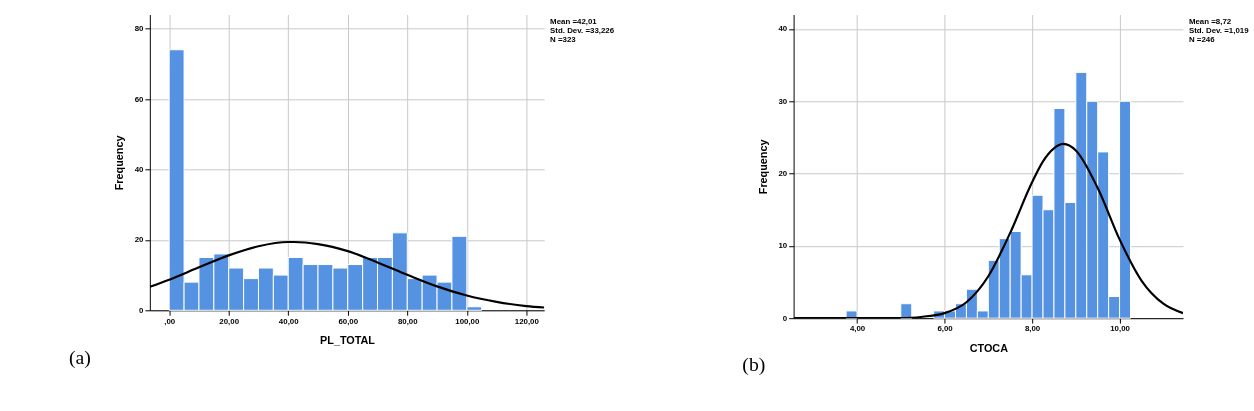 This screenshot has height=411, width=1254. Describe the element at coordinates (80, 357) in the screenshot. I see `text: (a)` at that location.